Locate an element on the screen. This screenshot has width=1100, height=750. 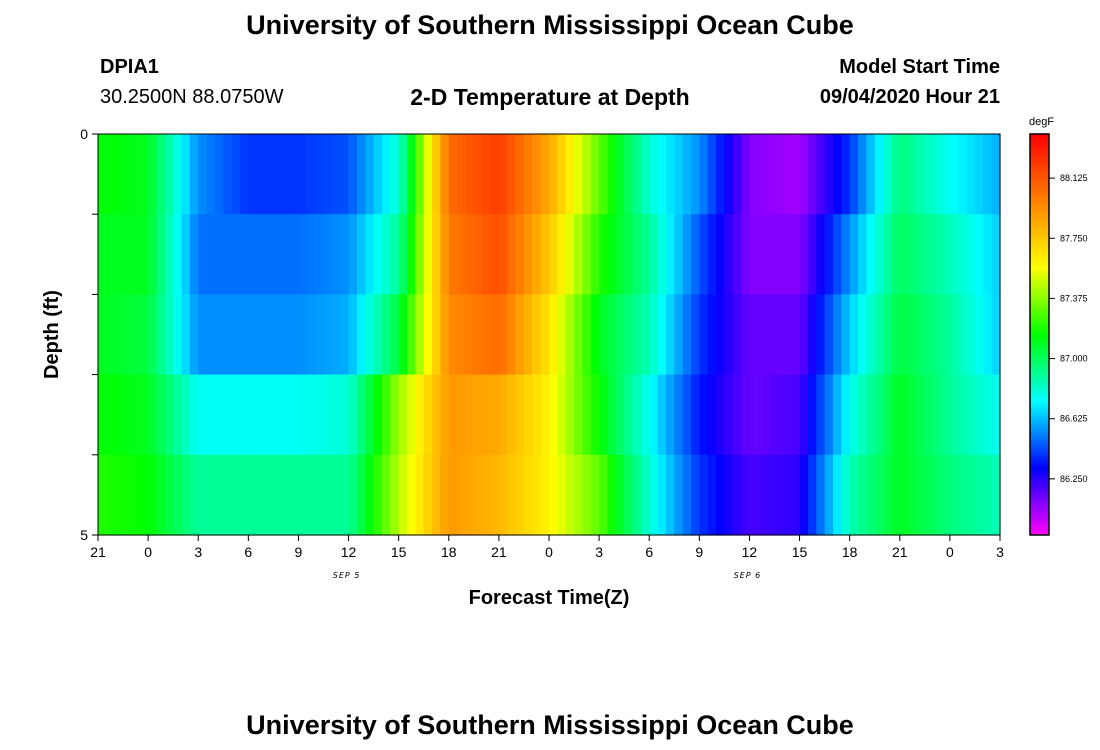
x-tick-label: 12 is located at coordinates (750, 552).